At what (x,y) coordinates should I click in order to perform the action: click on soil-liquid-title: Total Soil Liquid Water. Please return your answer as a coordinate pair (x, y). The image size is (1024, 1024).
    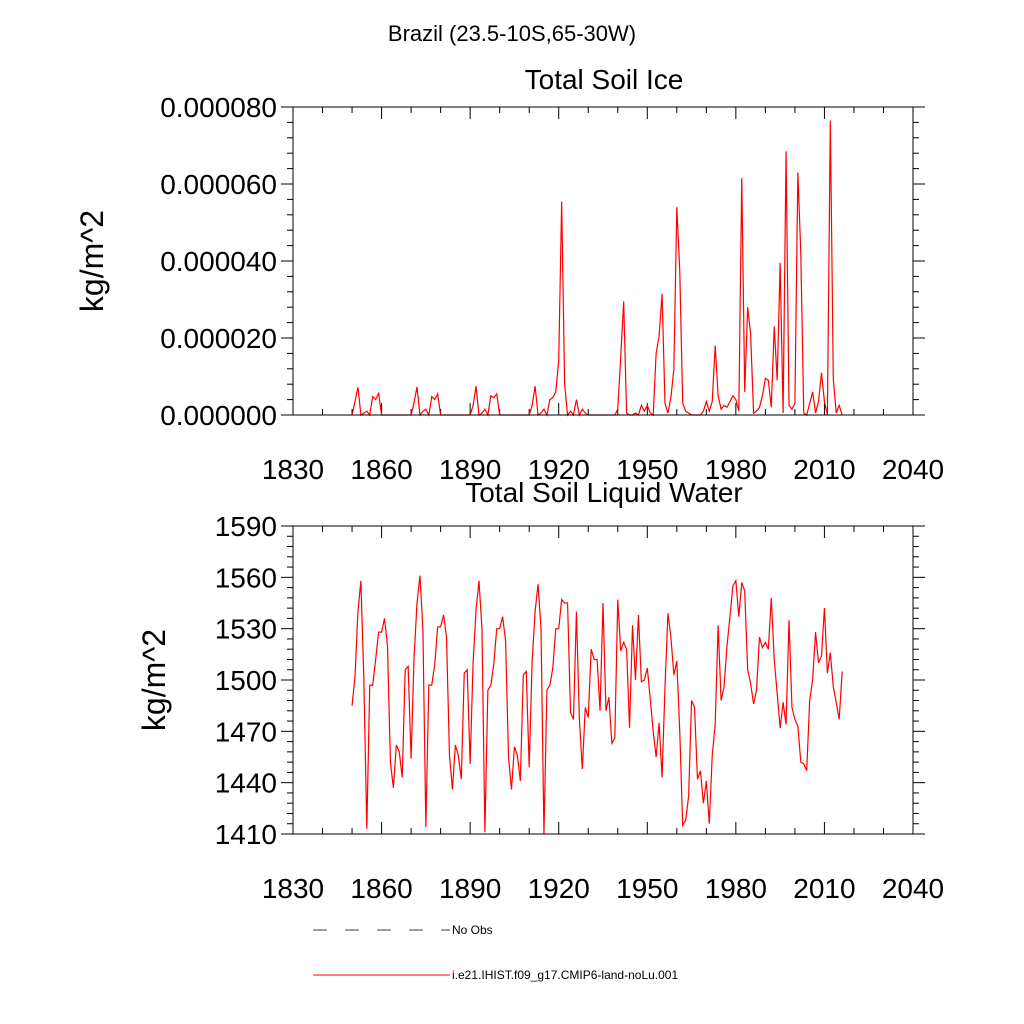
    Looking at the image, I should click on (604, 492).